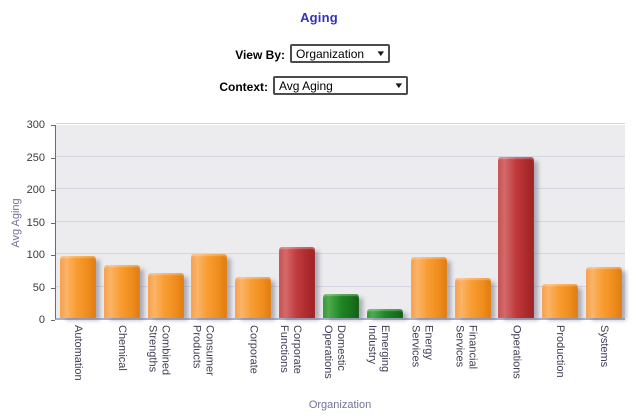 The width and height of the screenshot is (638, 420). What do you see at coordinates (560, 351) in the screenshot?
I see `x-category-label: Production` at bounding box center [560, 351].